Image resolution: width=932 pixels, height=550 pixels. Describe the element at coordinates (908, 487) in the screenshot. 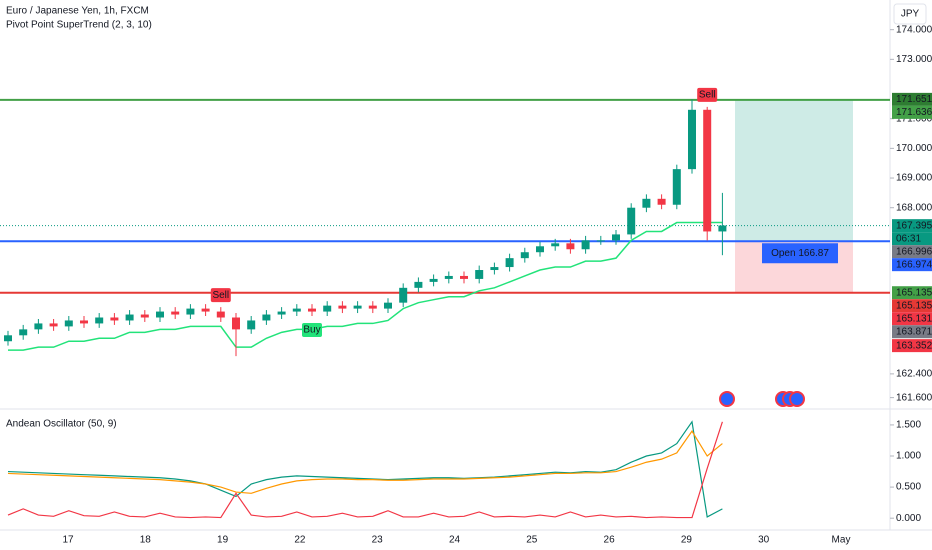

I see `osc-tick-label: 0.500` at that location.